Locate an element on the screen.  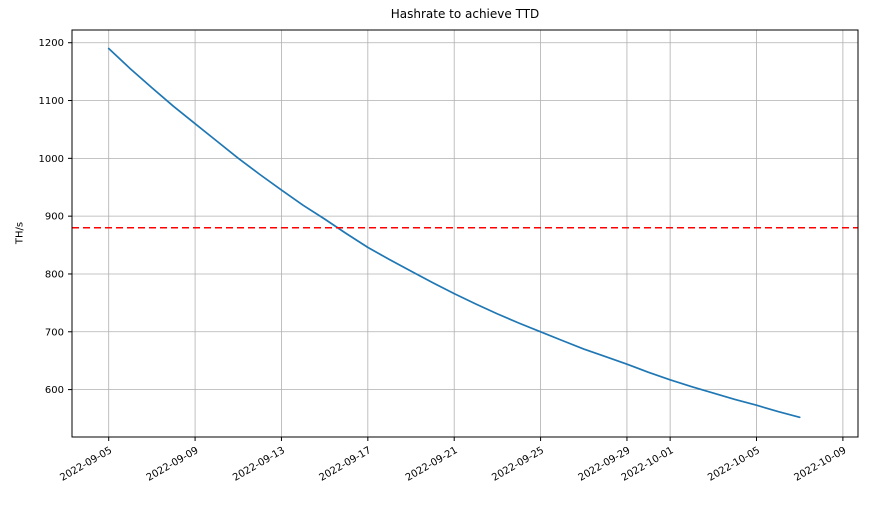
x-tick-label: 2022-09-05 is located at coordinates (86, 464).